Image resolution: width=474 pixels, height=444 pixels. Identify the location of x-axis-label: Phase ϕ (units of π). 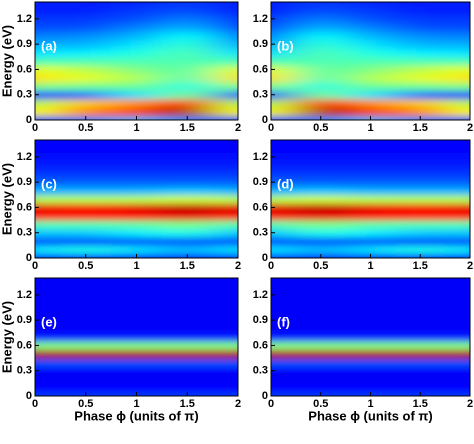
(370, 415).